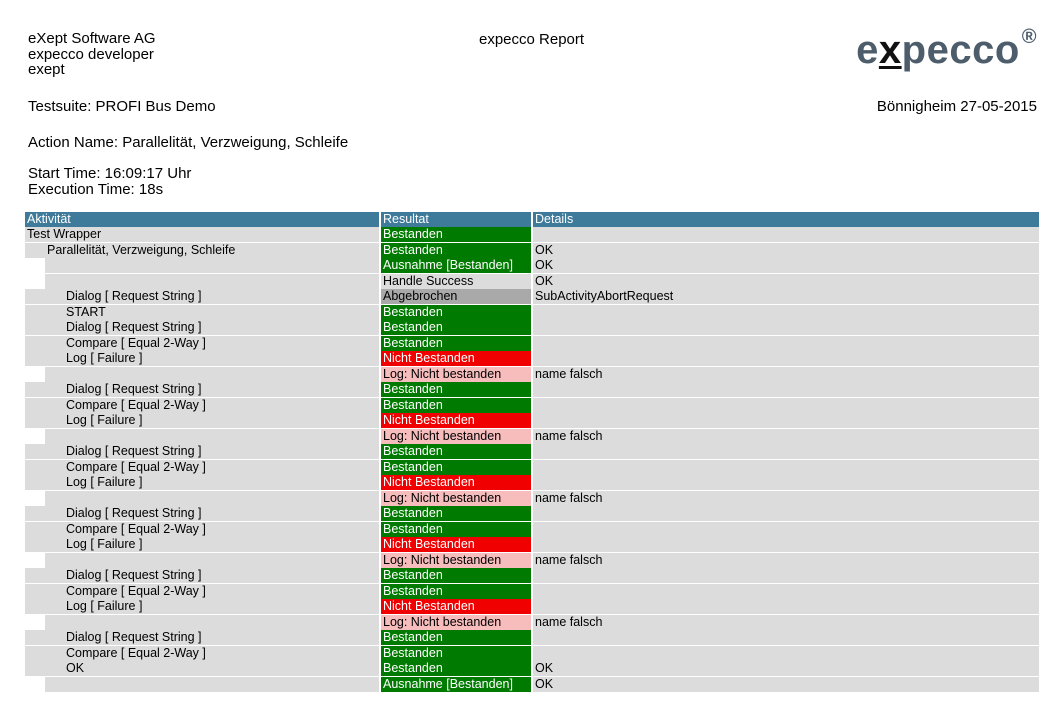 This screenshot has width=1059, height=709. I want to click on company-name: eXept Software AG, so click(92, 38).